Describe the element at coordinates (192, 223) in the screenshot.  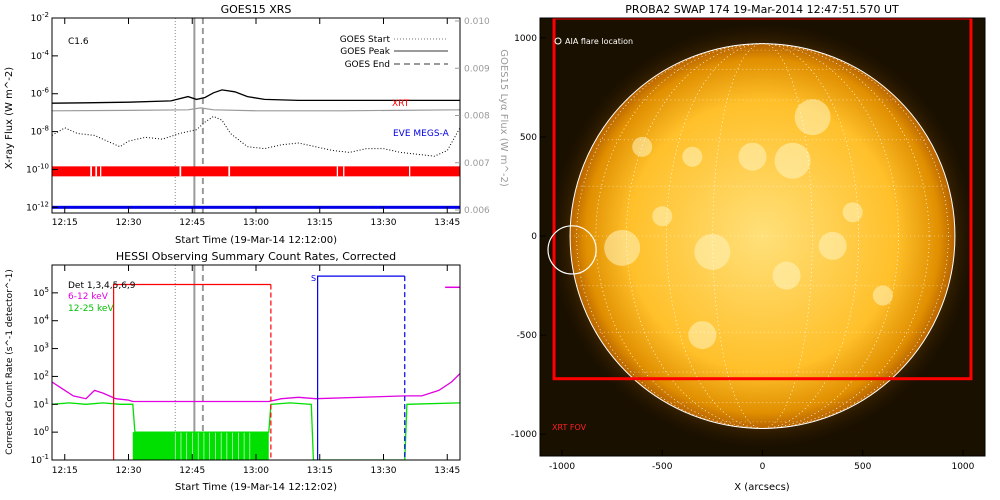
I see `goes-xtick-label: 12:45` at that location.